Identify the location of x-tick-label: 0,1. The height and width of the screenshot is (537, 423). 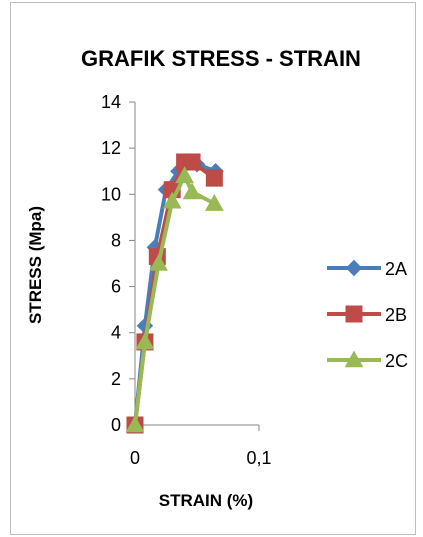
(258, 458).